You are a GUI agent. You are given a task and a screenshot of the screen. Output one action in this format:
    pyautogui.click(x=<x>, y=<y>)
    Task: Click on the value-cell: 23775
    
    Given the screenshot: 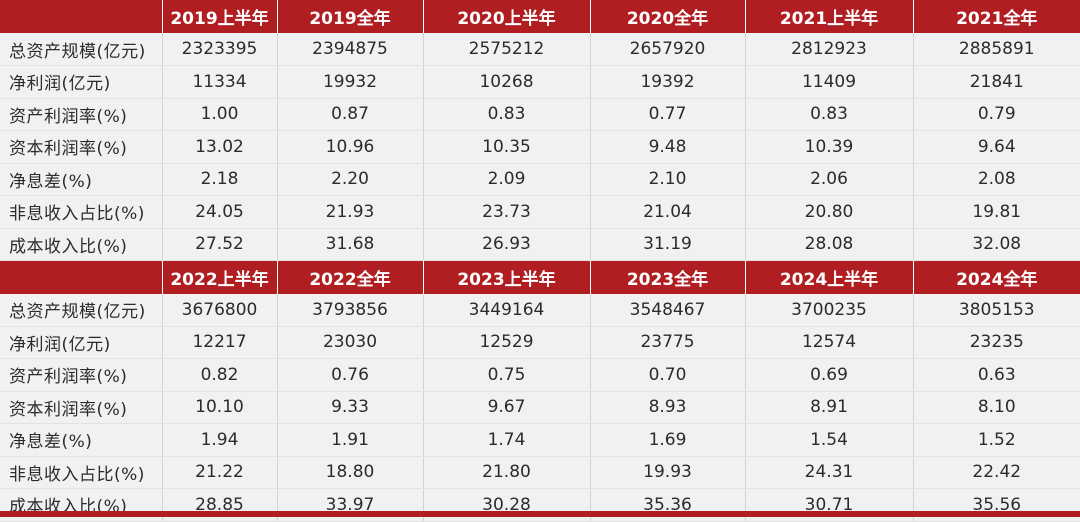 What is the action you would take?
    pyautogui.click(x=668, y=342)
    